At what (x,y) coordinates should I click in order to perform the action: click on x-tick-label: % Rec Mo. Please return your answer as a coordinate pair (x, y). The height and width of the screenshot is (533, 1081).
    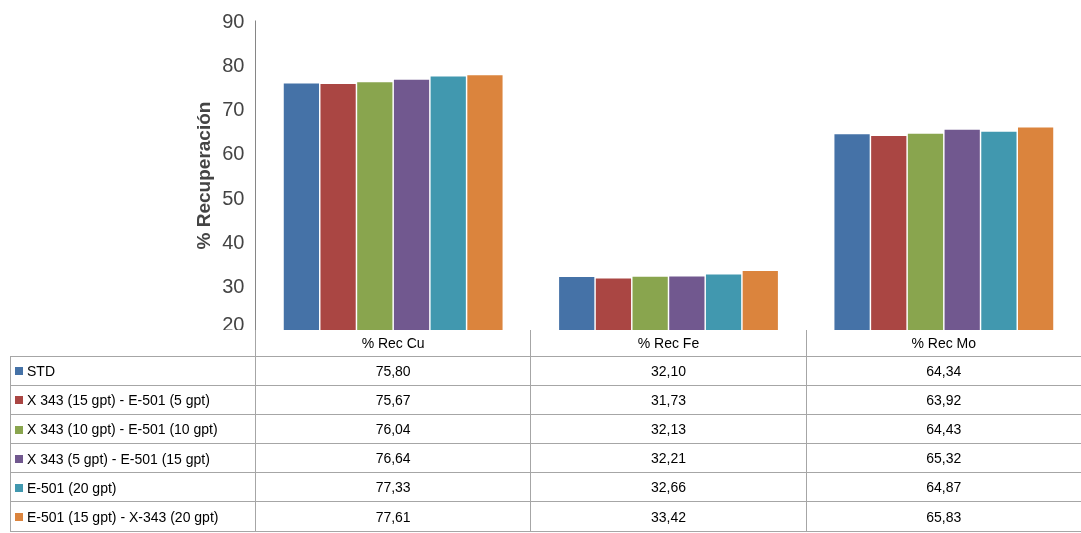
    Looking at the image, I should click on (943, 343).